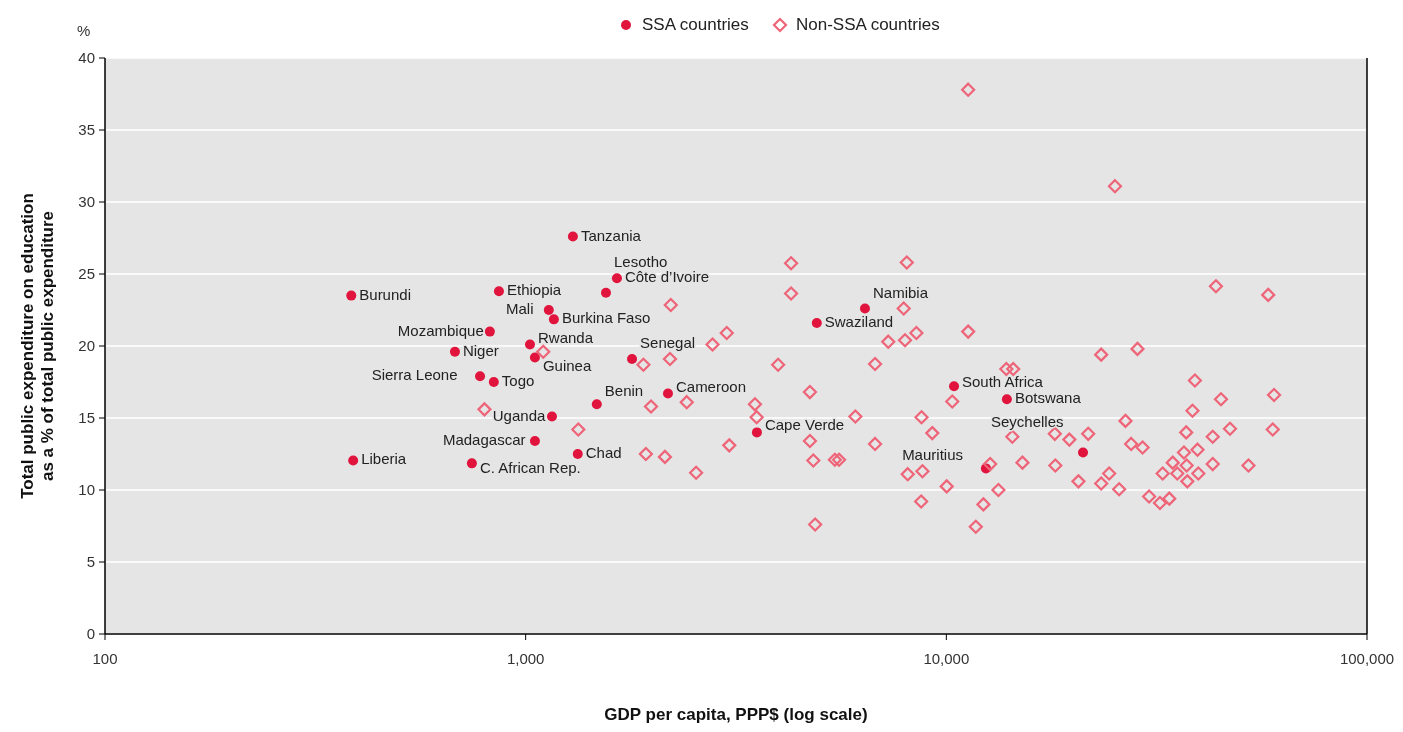 This screenshot has height=732, width=1403. What do you see at coordinates (525, 658) in the screenshot?
I see `x-tick-label: 1,000` at bounding box center [525, 658].